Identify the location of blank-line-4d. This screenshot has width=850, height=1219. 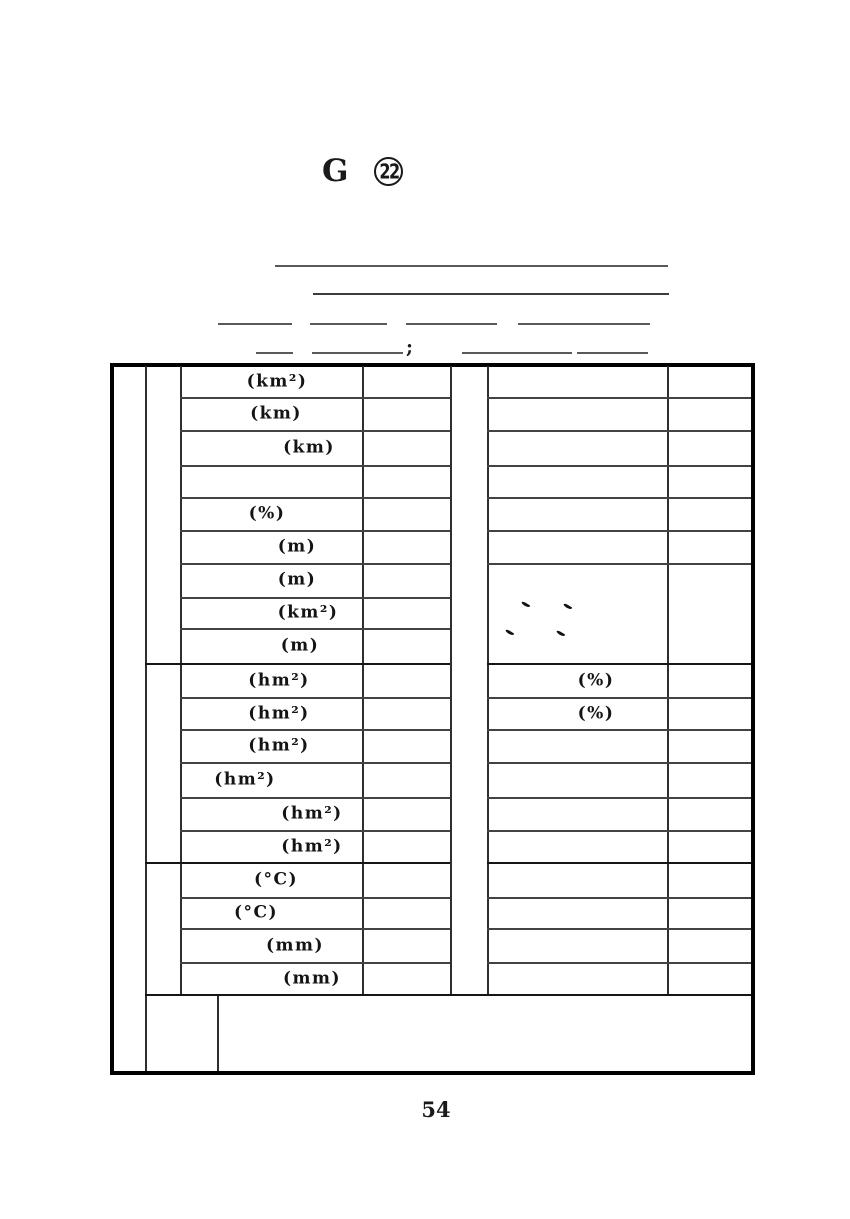
(612, 353).